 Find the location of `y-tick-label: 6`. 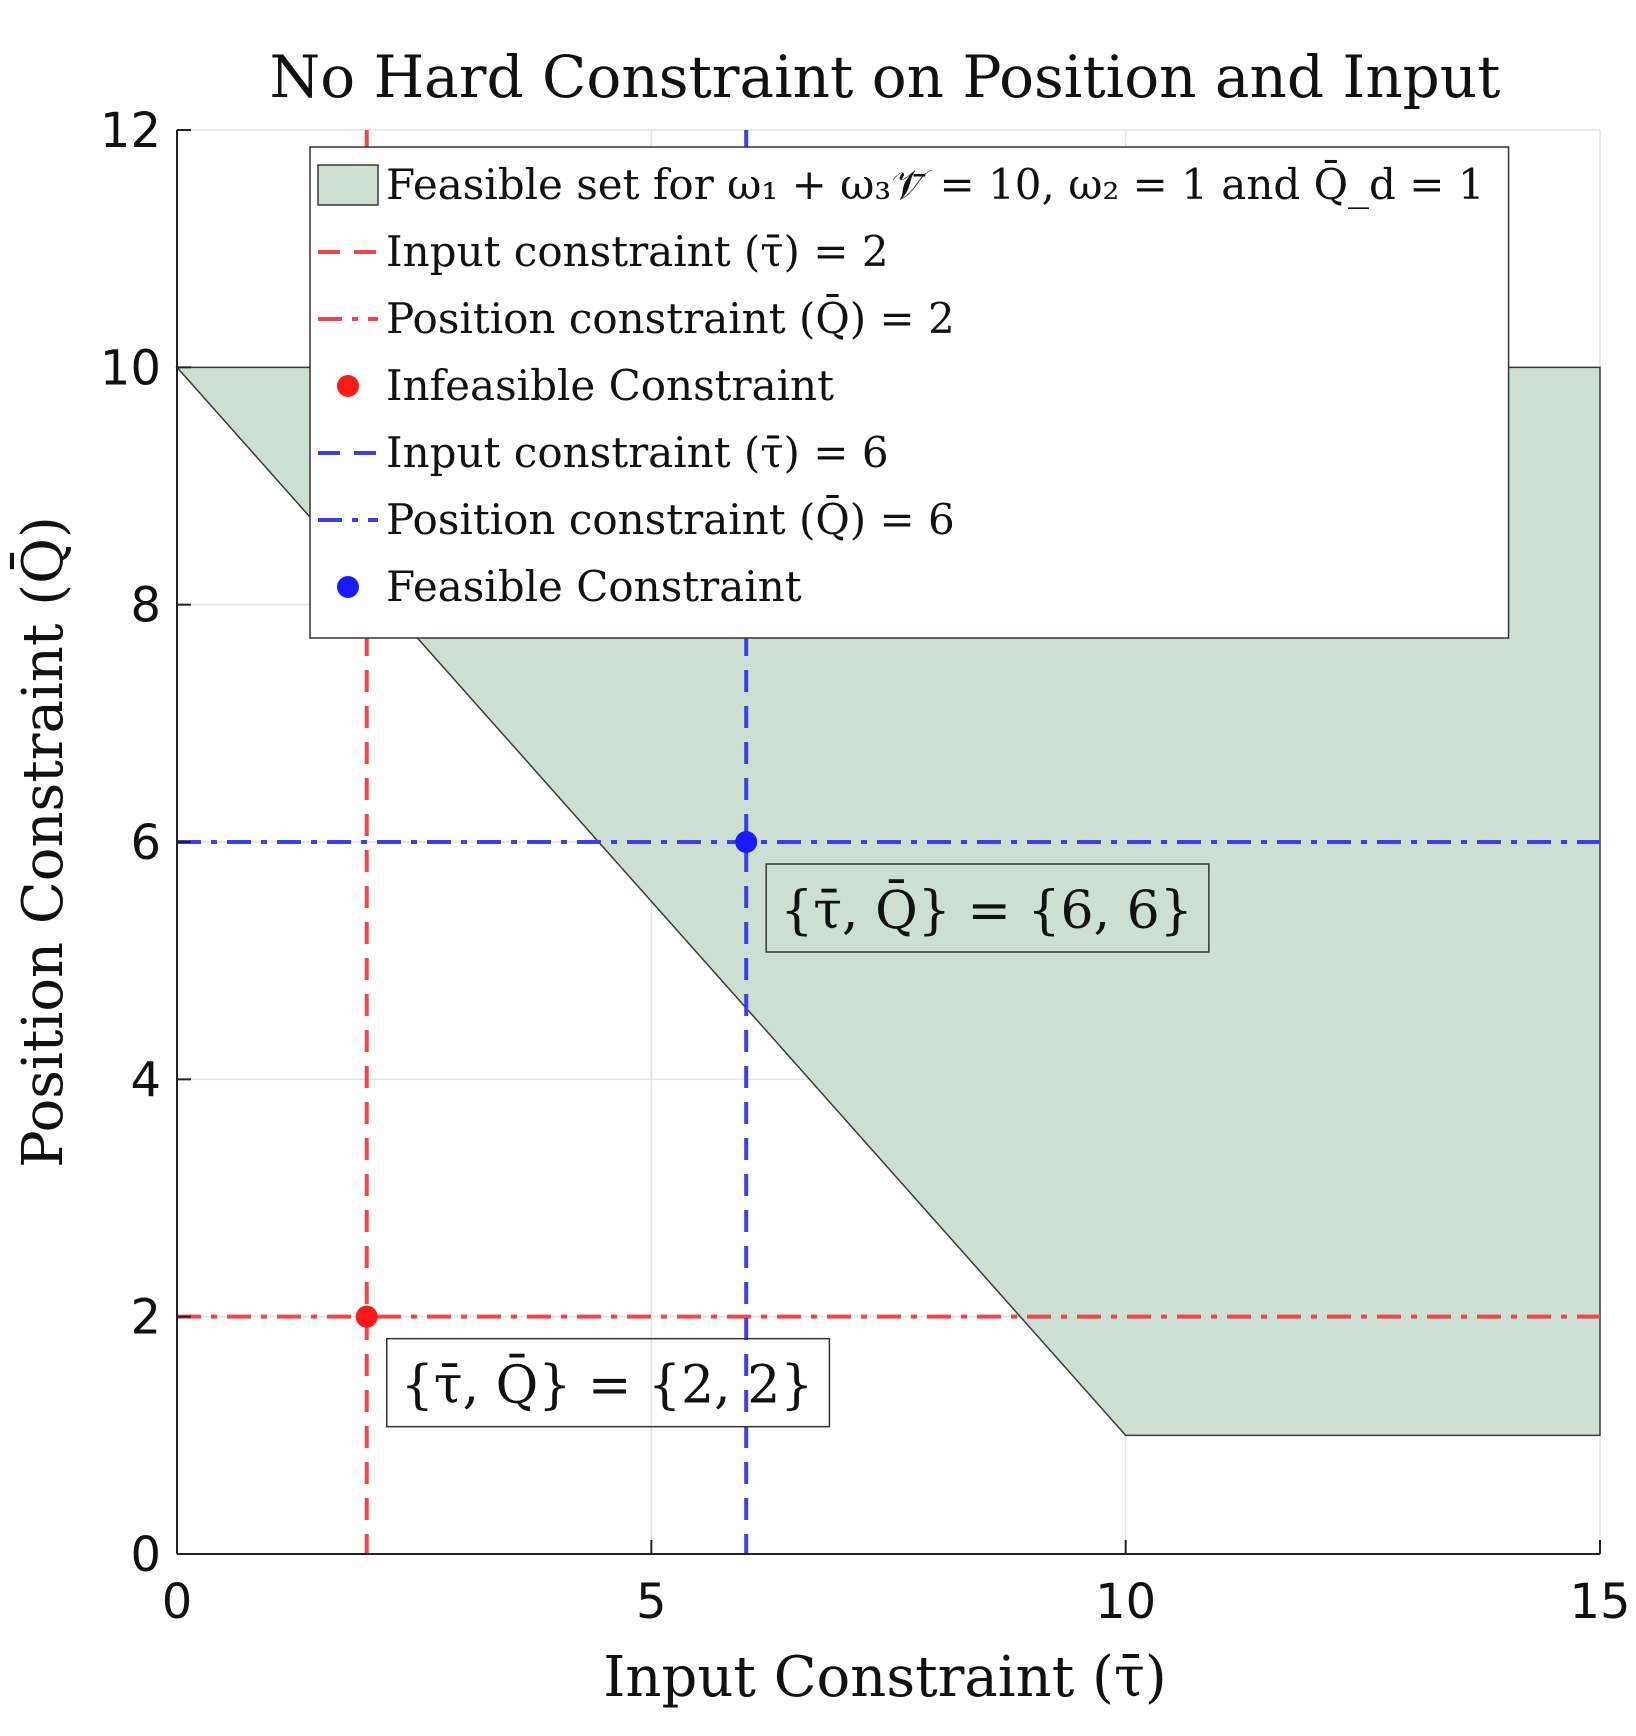

y-tick-label: 6 is located at coordinates (145, 843).